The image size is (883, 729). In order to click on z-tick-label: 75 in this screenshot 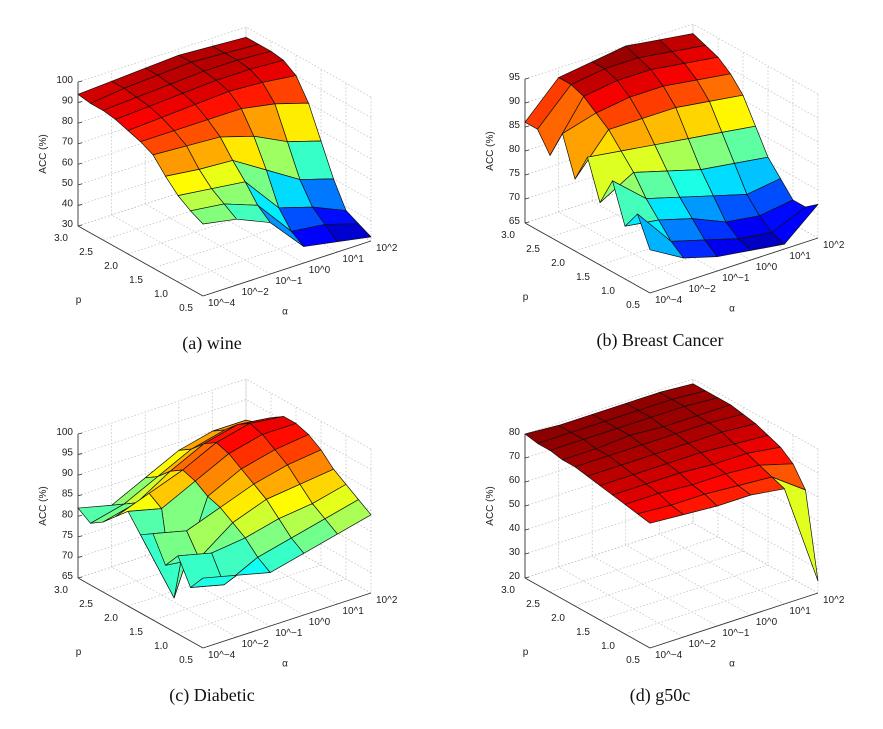, I will do `click(515, 173)`.